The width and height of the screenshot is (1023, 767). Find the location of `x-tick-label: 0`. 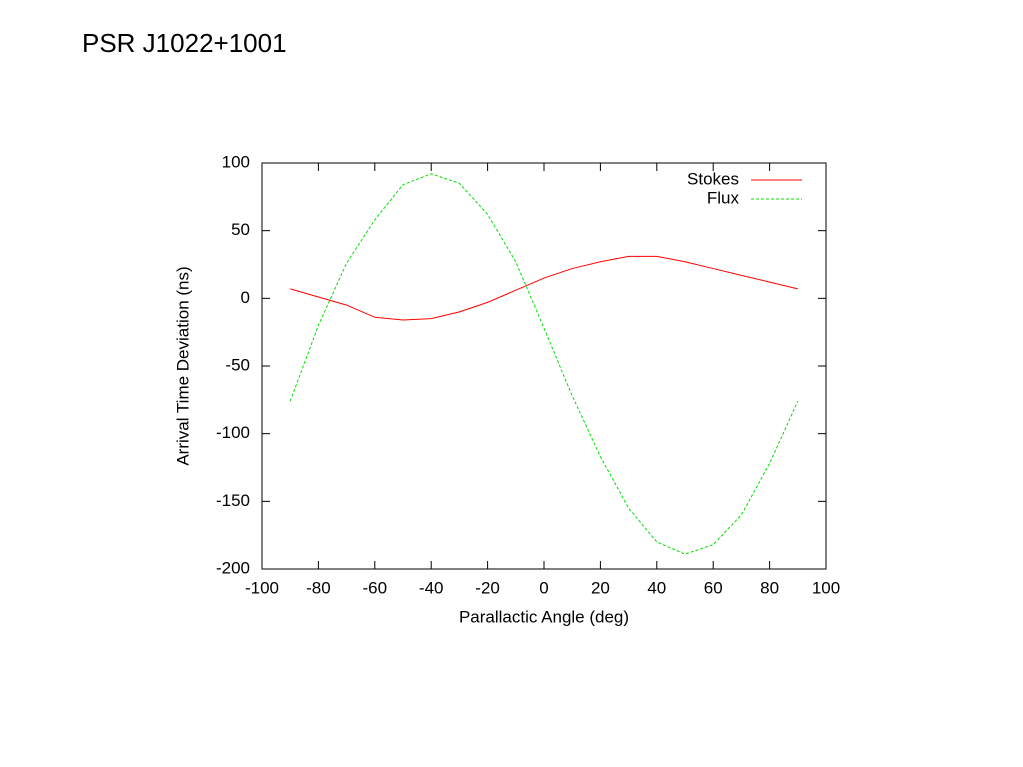

x-tick-label: 0 is located at coordinates (543, 587).